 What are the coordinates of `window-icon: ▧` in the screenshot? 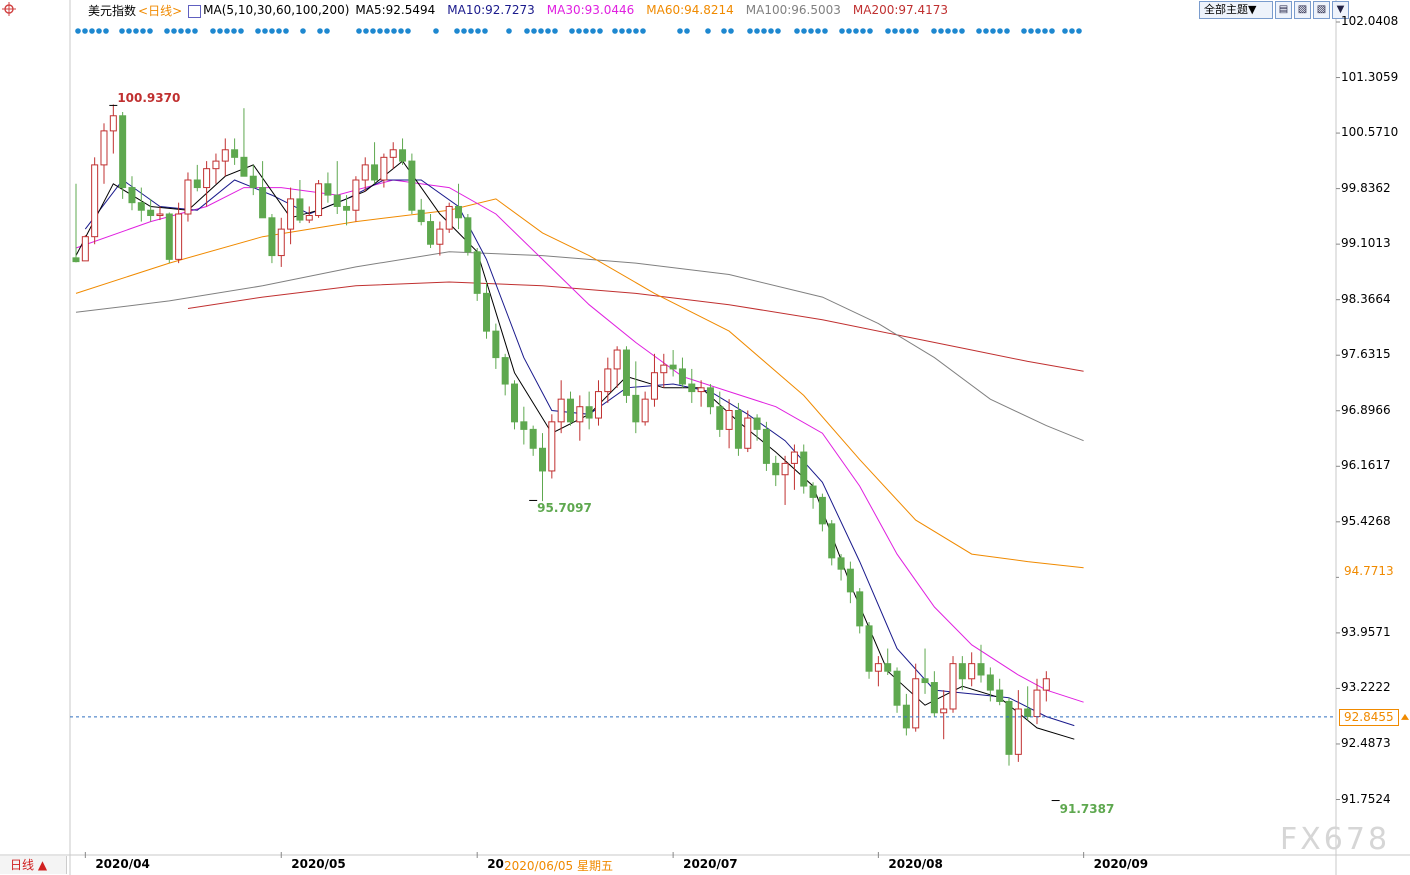 It's located at (1302, 10).